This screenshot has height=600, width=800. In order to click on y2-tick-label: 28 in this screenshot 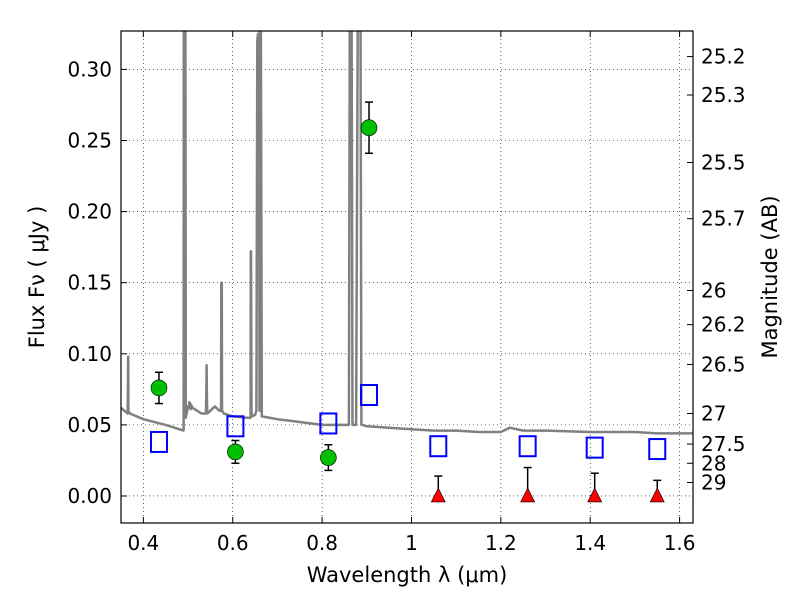, I will do `click(713, 463)`.